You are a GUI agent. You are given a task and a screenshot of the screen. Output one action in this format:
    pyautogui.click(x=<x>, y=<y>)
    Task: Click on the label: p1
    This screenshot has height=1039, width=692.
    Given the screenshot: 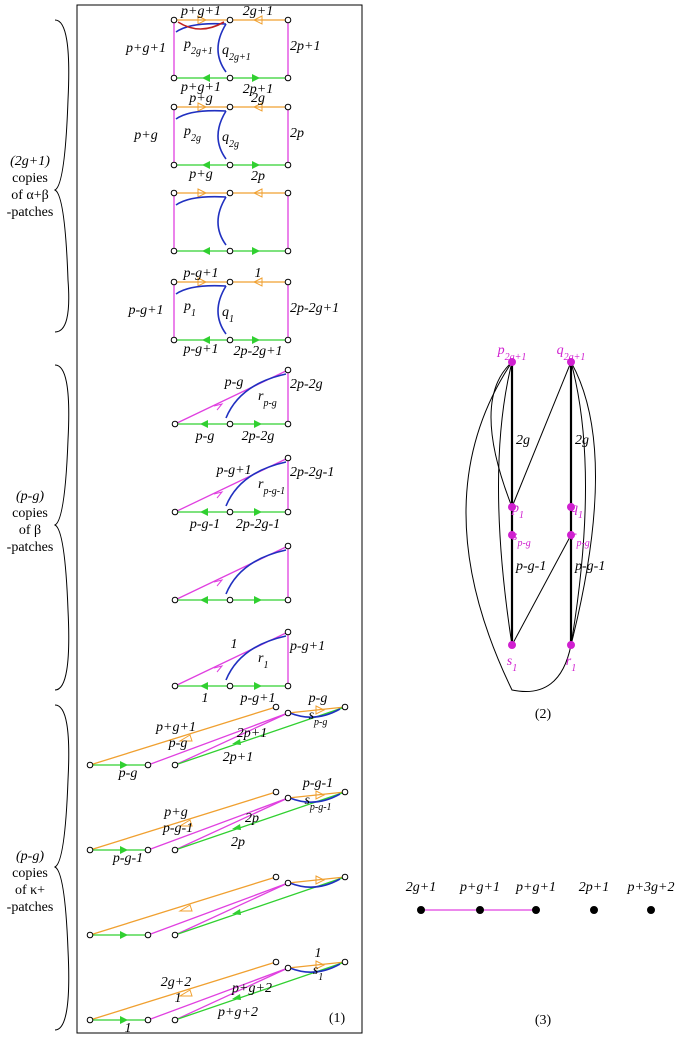 What is the action you would take?
    pyautogui.click(x=517, y=511)
    